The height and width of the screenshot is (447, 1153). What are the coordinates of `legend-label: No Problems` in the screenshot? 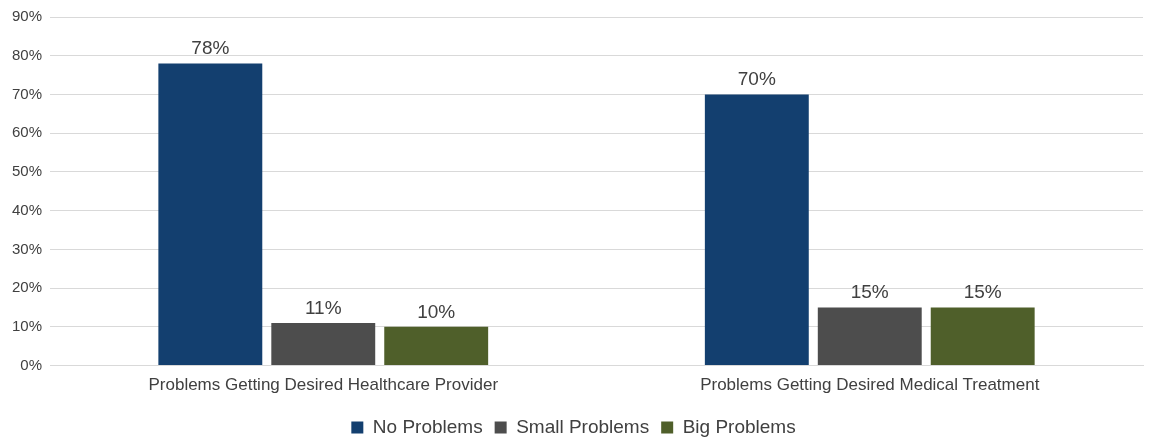 It's located at (427, 426).